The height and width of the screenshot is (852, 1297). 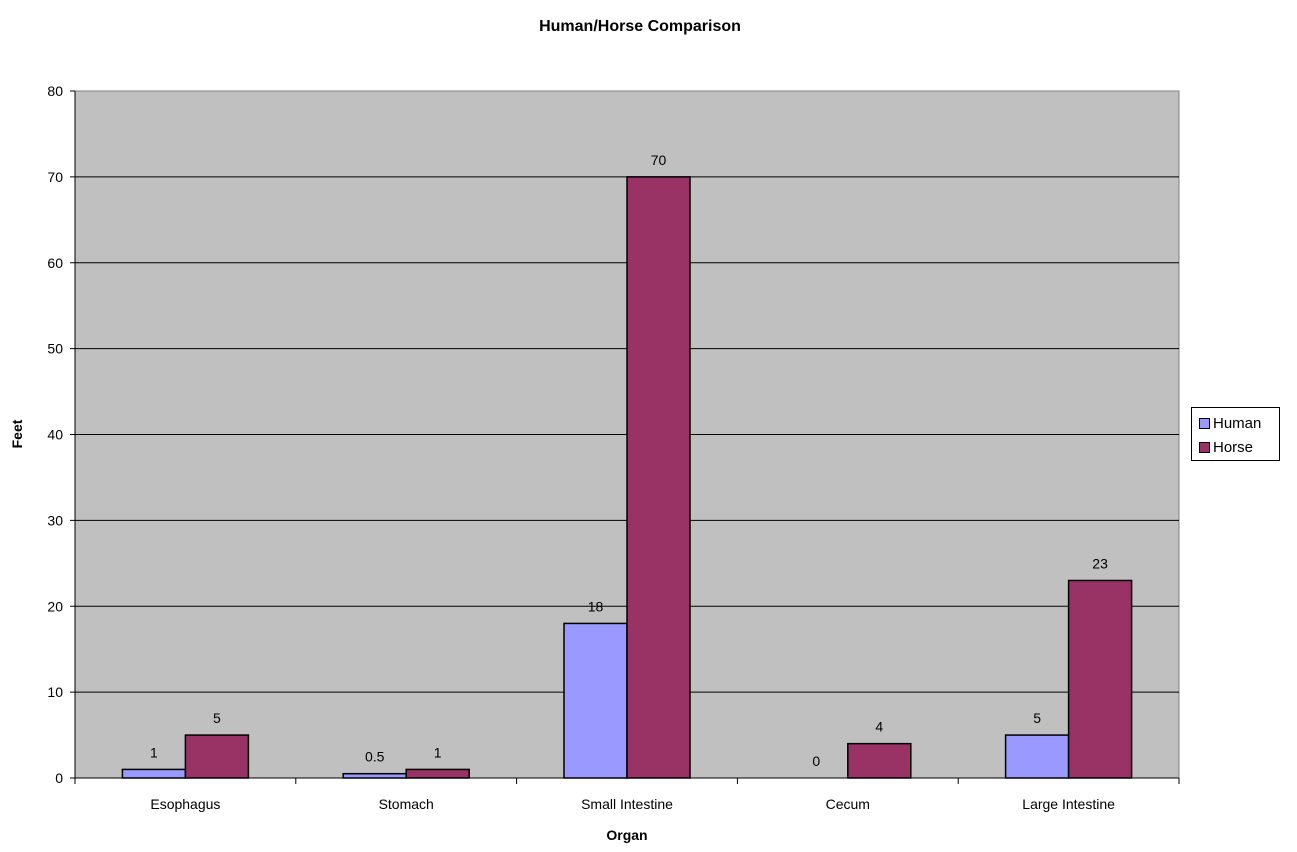 I want to click on x-tick-label: Esophagus, so click(x=185, y=804).